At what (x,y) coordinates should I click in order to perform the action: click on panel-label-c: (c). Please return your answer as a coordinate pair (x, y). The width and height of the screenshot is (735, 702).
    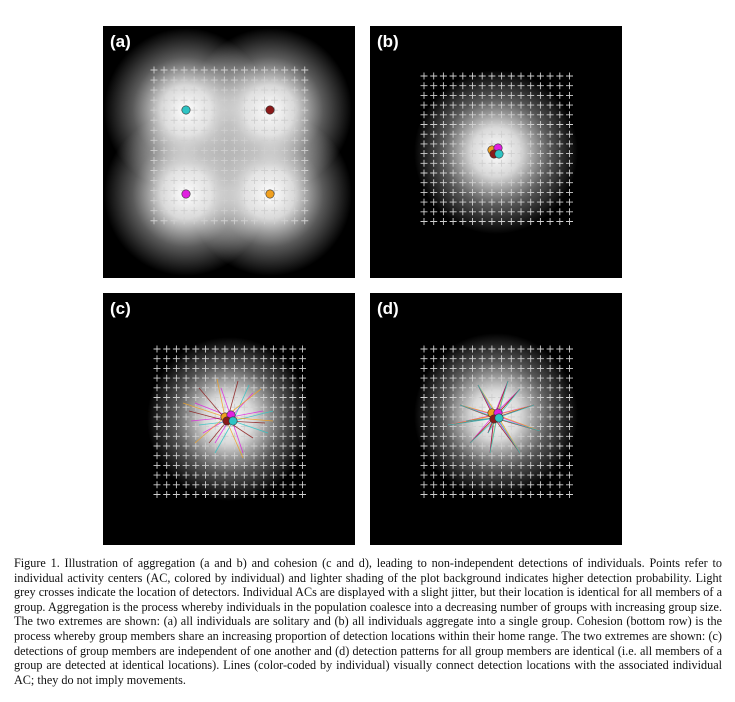
    Looking at the image, I should click on (120, 308).